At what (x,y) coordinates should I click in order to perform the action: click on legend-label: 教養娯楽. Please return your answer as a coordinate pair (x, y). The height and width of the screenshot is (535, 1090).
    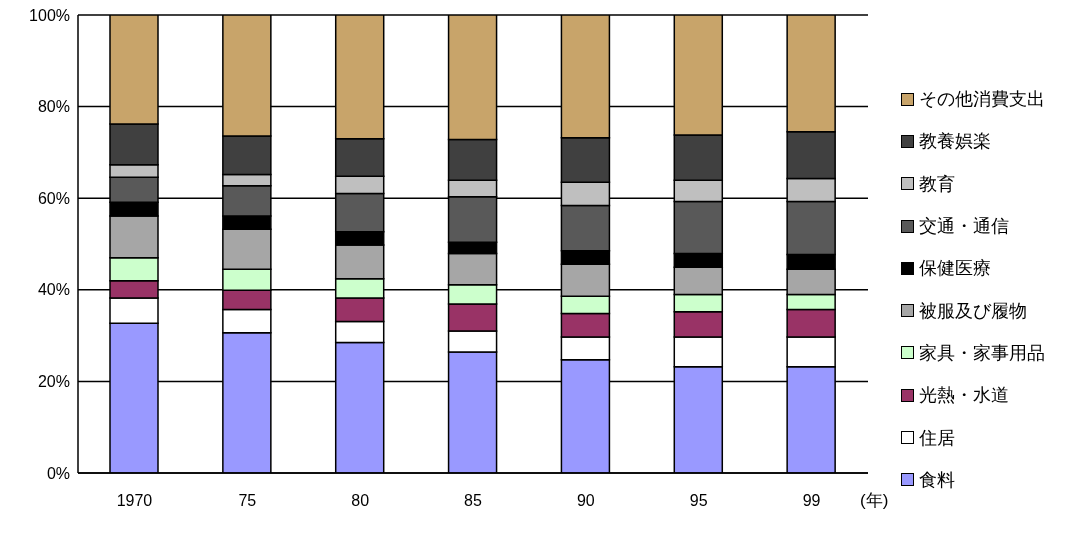
    Looking at the image, I should click on (955, 142).